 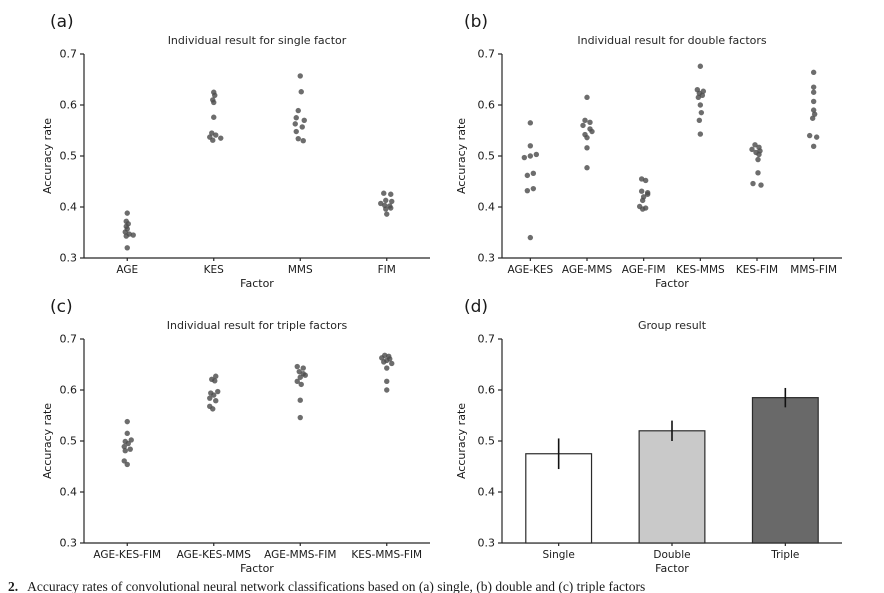 What do you see at coordinates (300, 555) in the screenshot?
I see `x-tick-label: AGE-MMS-FIM` at bounding box center [300, 555].